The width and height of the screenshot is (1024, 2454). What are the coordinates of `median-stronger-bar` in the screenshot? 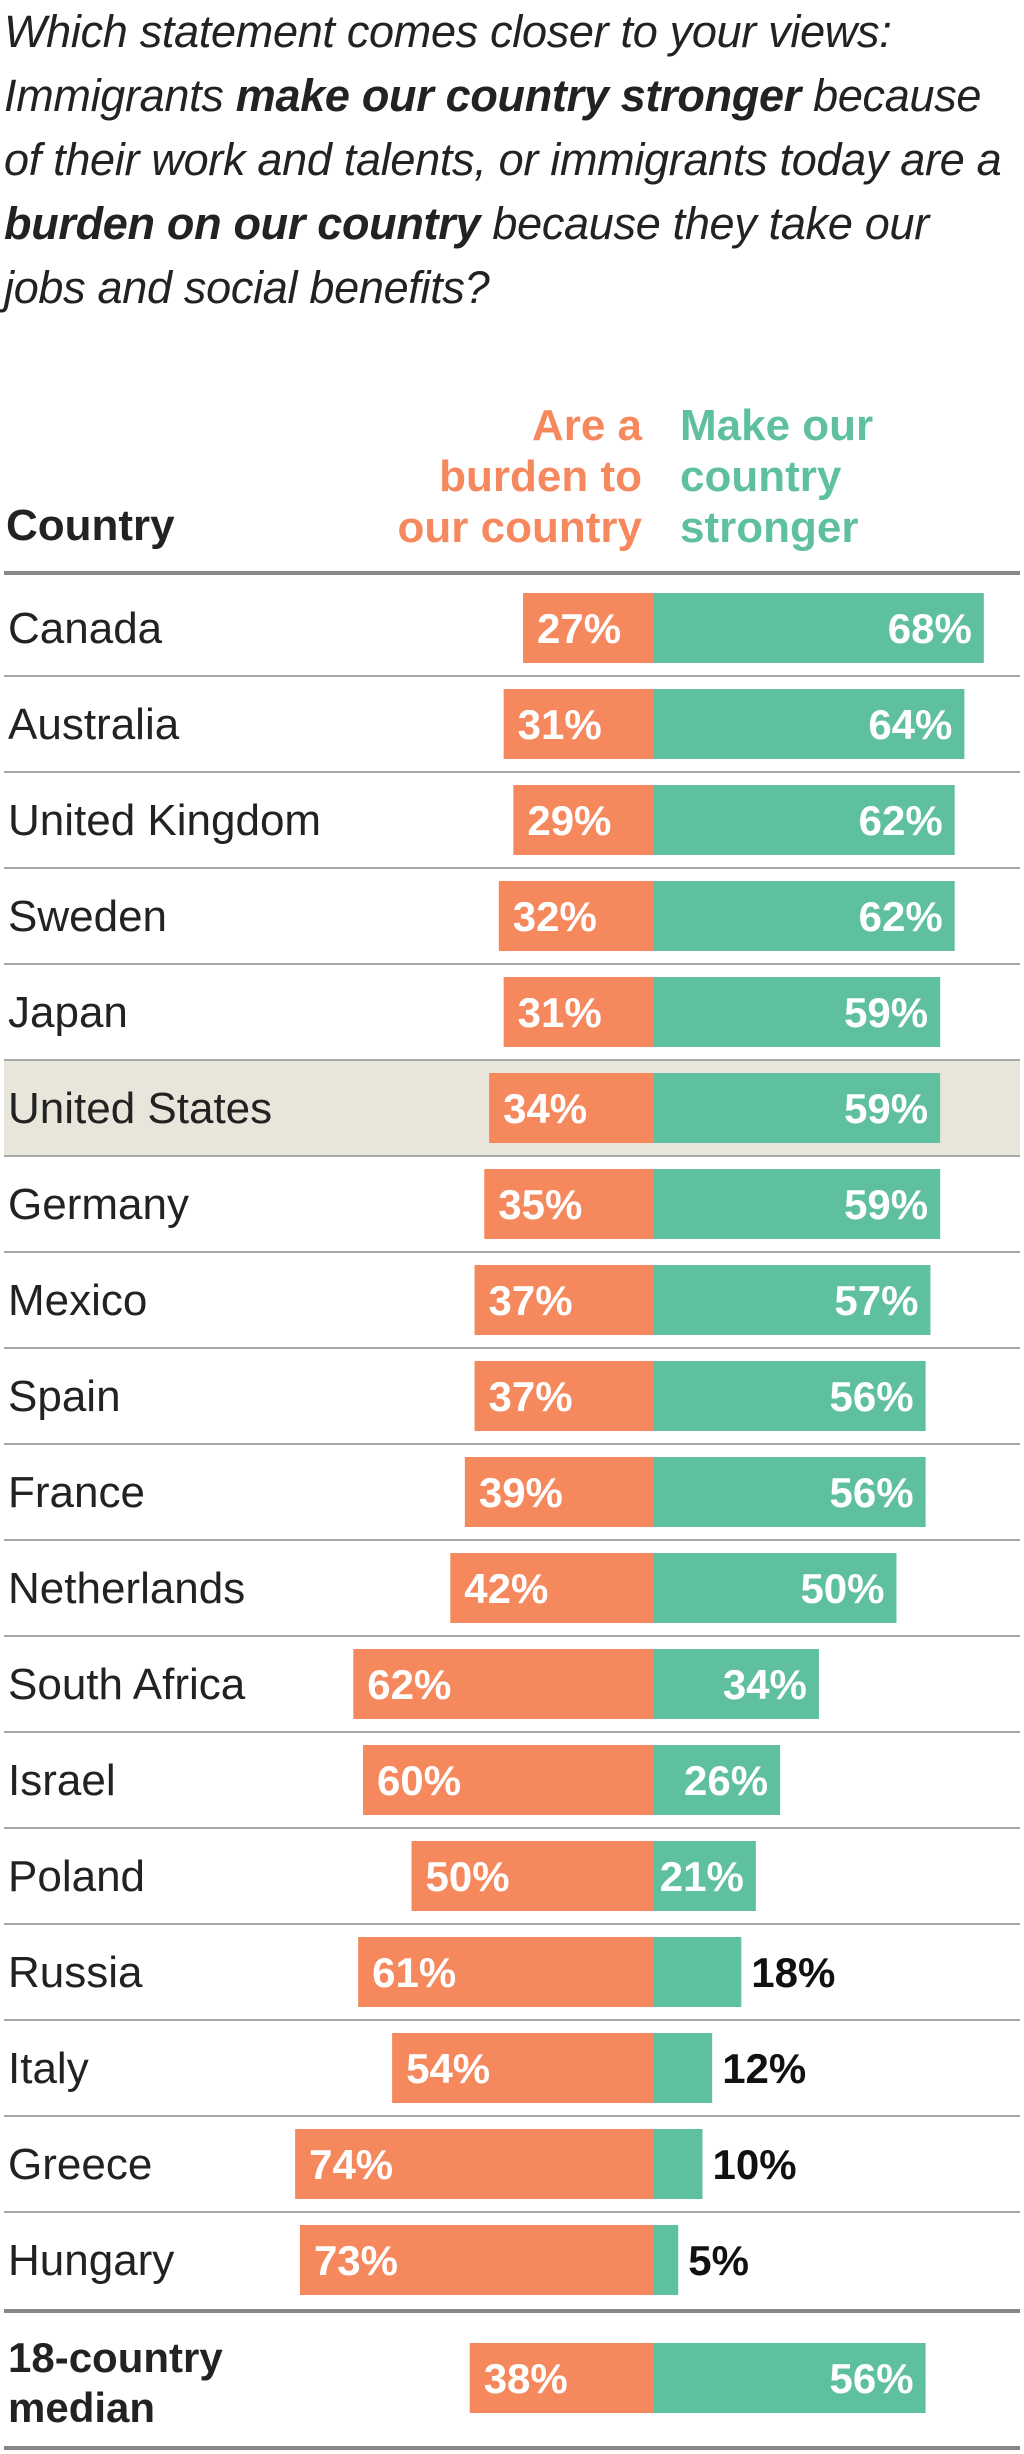 It's located at (790, 2378).